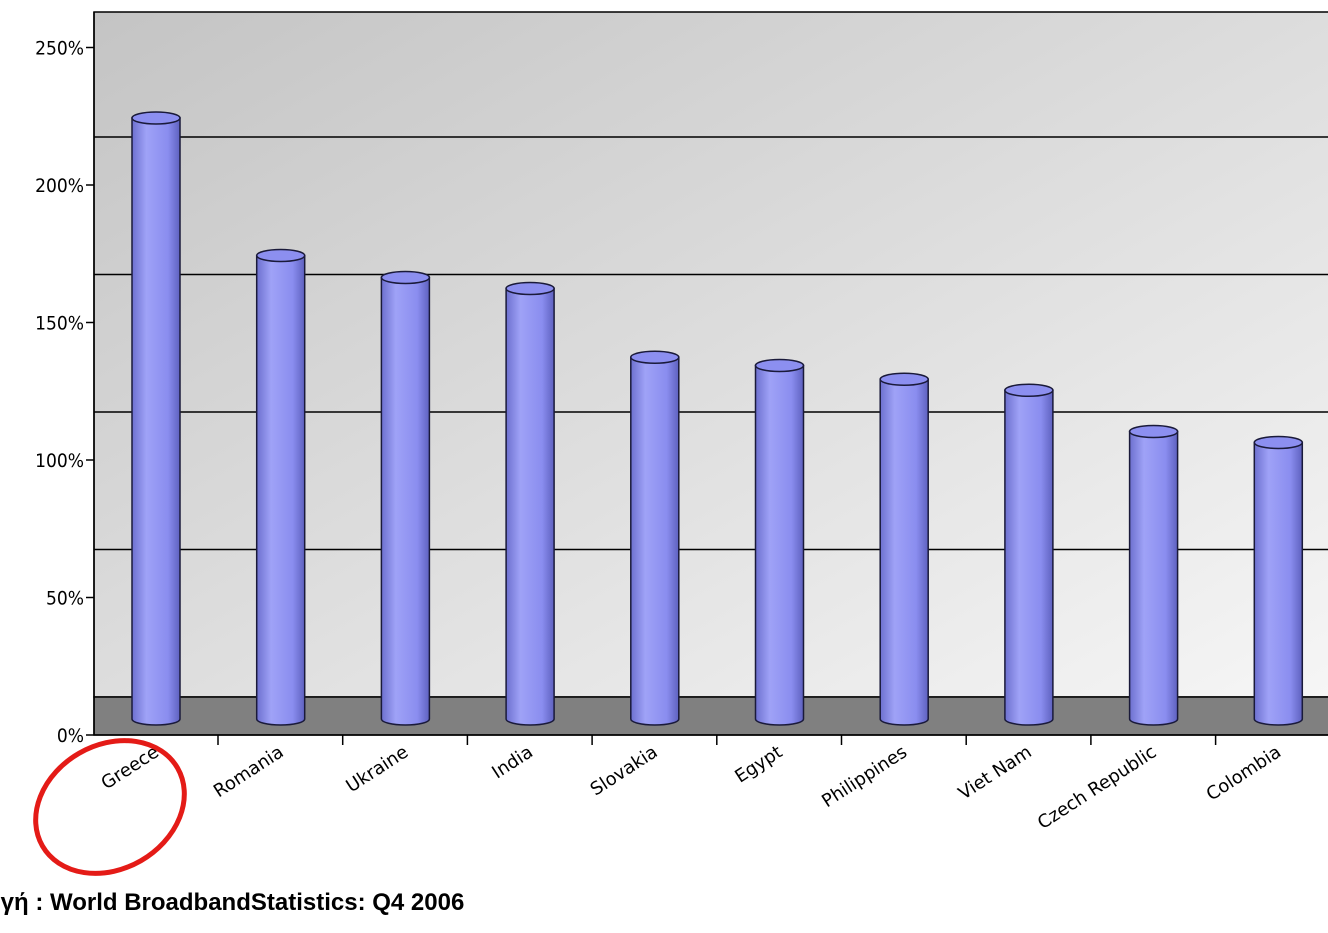 The height and width of the screenshot is (933, 1328). I want to click on category-label: Czech Republic, so click(1097, 788).